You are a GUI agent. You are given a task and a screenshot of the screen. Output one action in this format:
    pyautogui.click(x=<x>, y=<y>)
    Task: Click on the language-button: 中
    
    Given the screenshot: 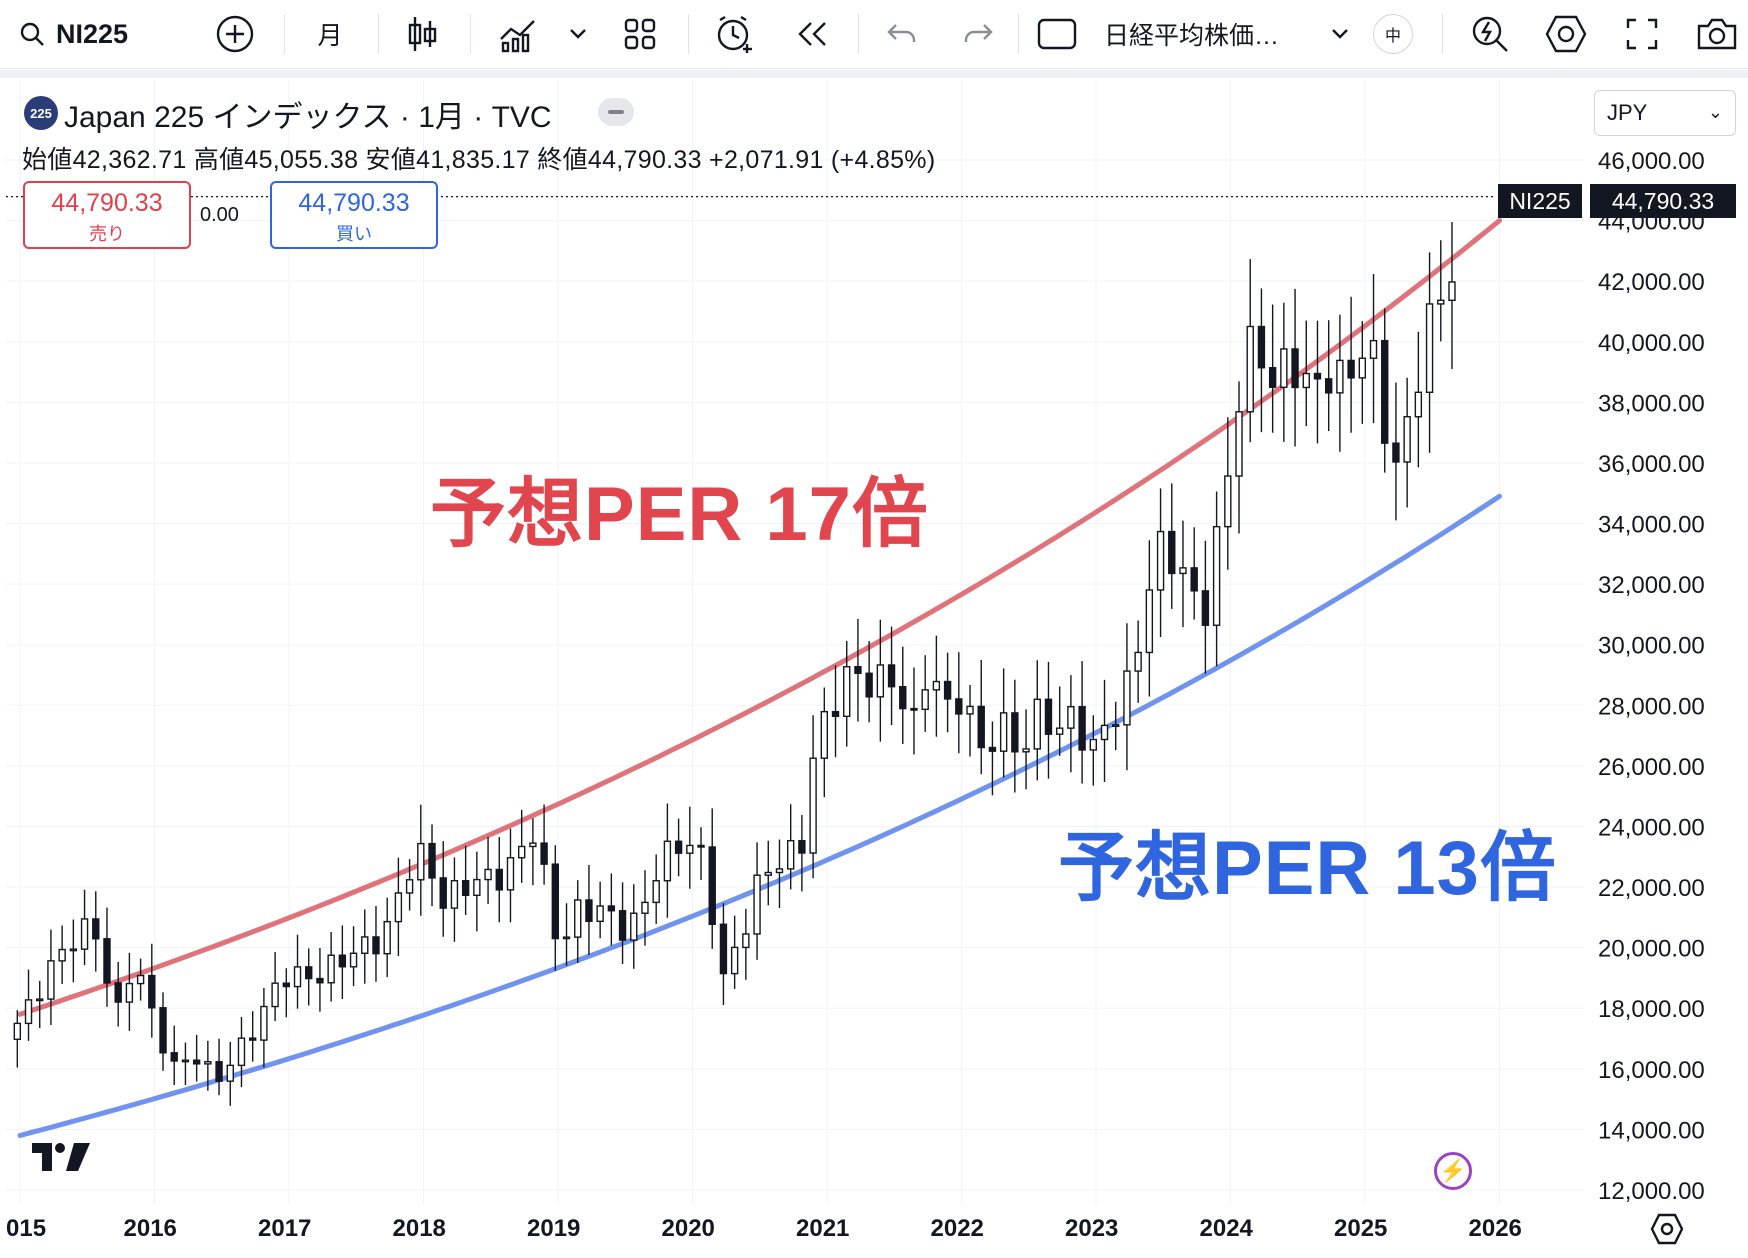 What is the action you would take?
    pyautogui.click(x=1393, y=34)
    